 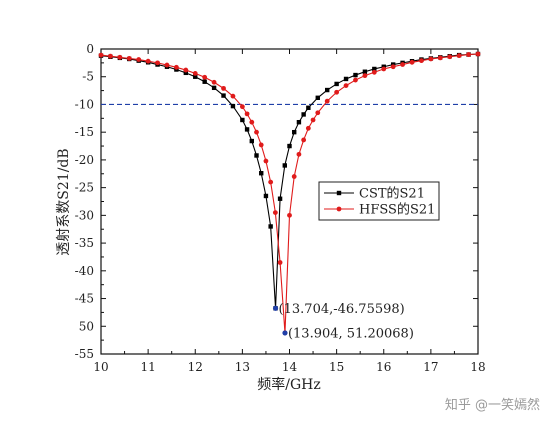 I want to click on legend-entry-label: HFSS的S21, so click(x=397, y=210).